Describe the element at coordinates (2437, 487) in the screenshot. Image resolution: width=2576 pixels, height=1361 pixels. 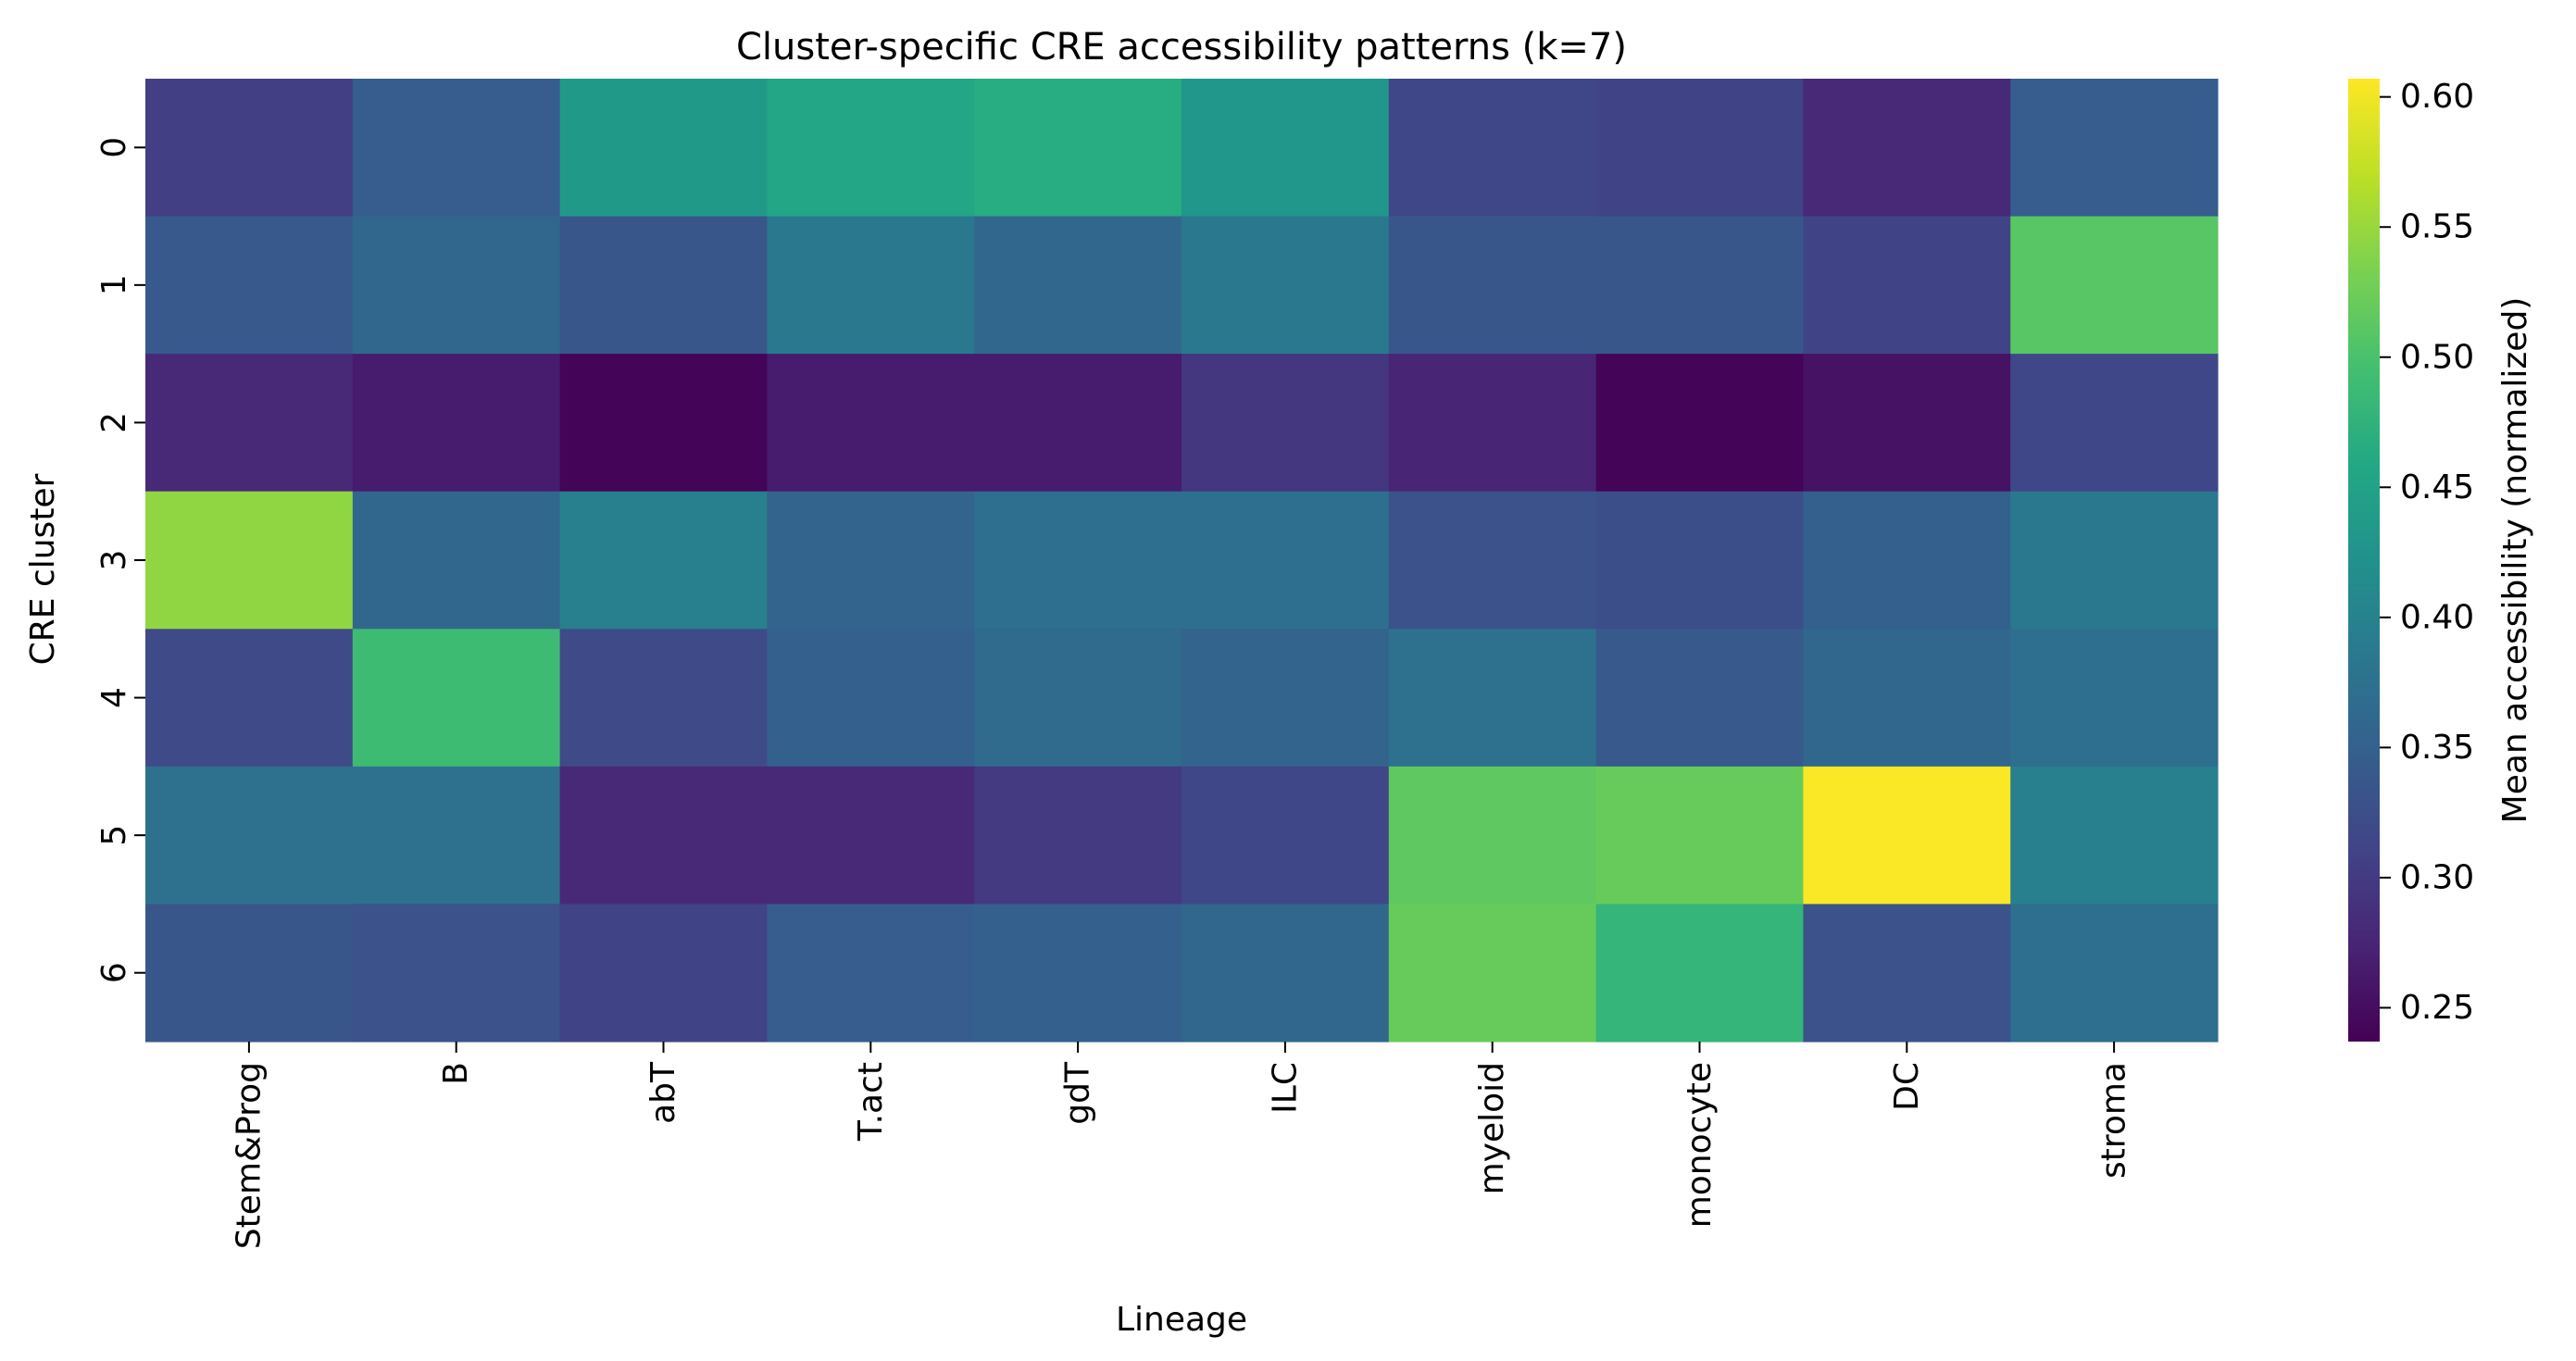
I see `colorbar-tick-label: 0.45` at that location.